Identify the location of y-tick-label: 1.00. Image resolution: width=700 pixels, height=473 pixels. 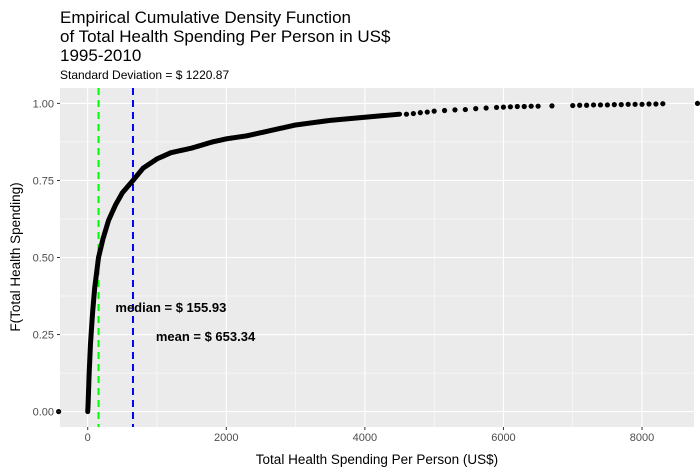
(43, 104).